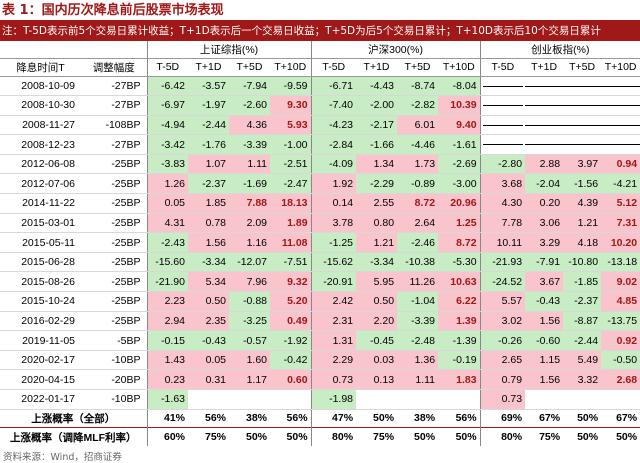 The height and width of the screenshot is (463, 640). What do you see at coordinates (320, 399) in the screenshot?
I see `table-row: 2022-01-17 -10BP -1.63 -1.98 0.73` at bounding box center [320, 399].